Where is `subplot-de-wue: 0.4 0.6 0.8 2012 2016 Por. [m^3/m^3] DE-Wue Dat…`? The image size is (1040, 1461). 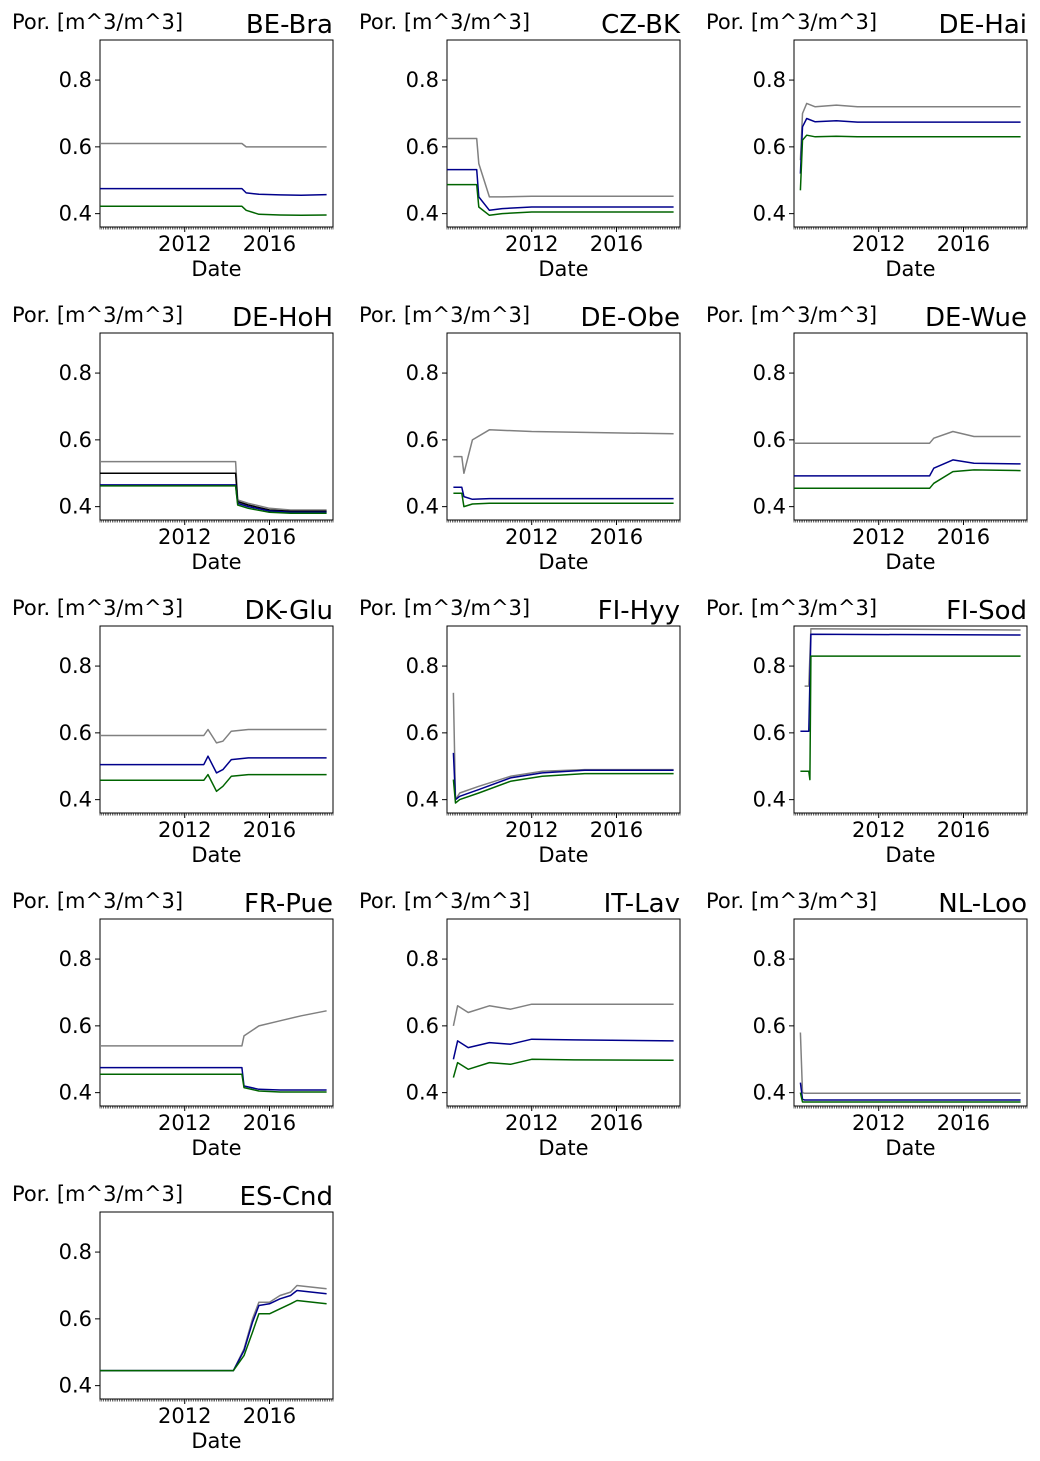 subplot-de-wue: 0.4 0.6 0.8 2012 2016 Por. [m^3/m^3] DE-Wue Dat… is located at coordinates (867, 438).